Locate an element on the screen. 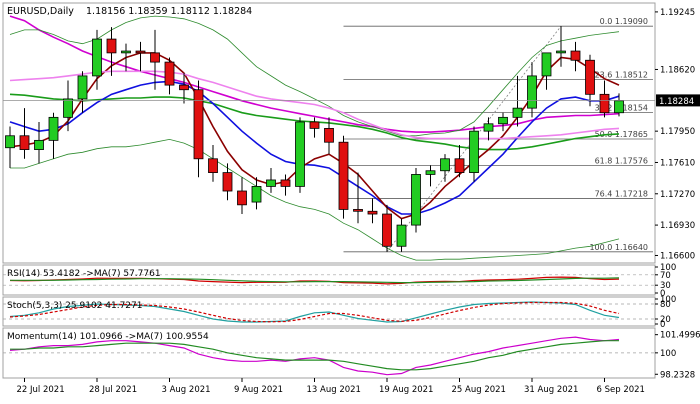 This screenshot has height=404, width=700. fib-label: 61.8 1.17576 is located at coordinates (621, 161).